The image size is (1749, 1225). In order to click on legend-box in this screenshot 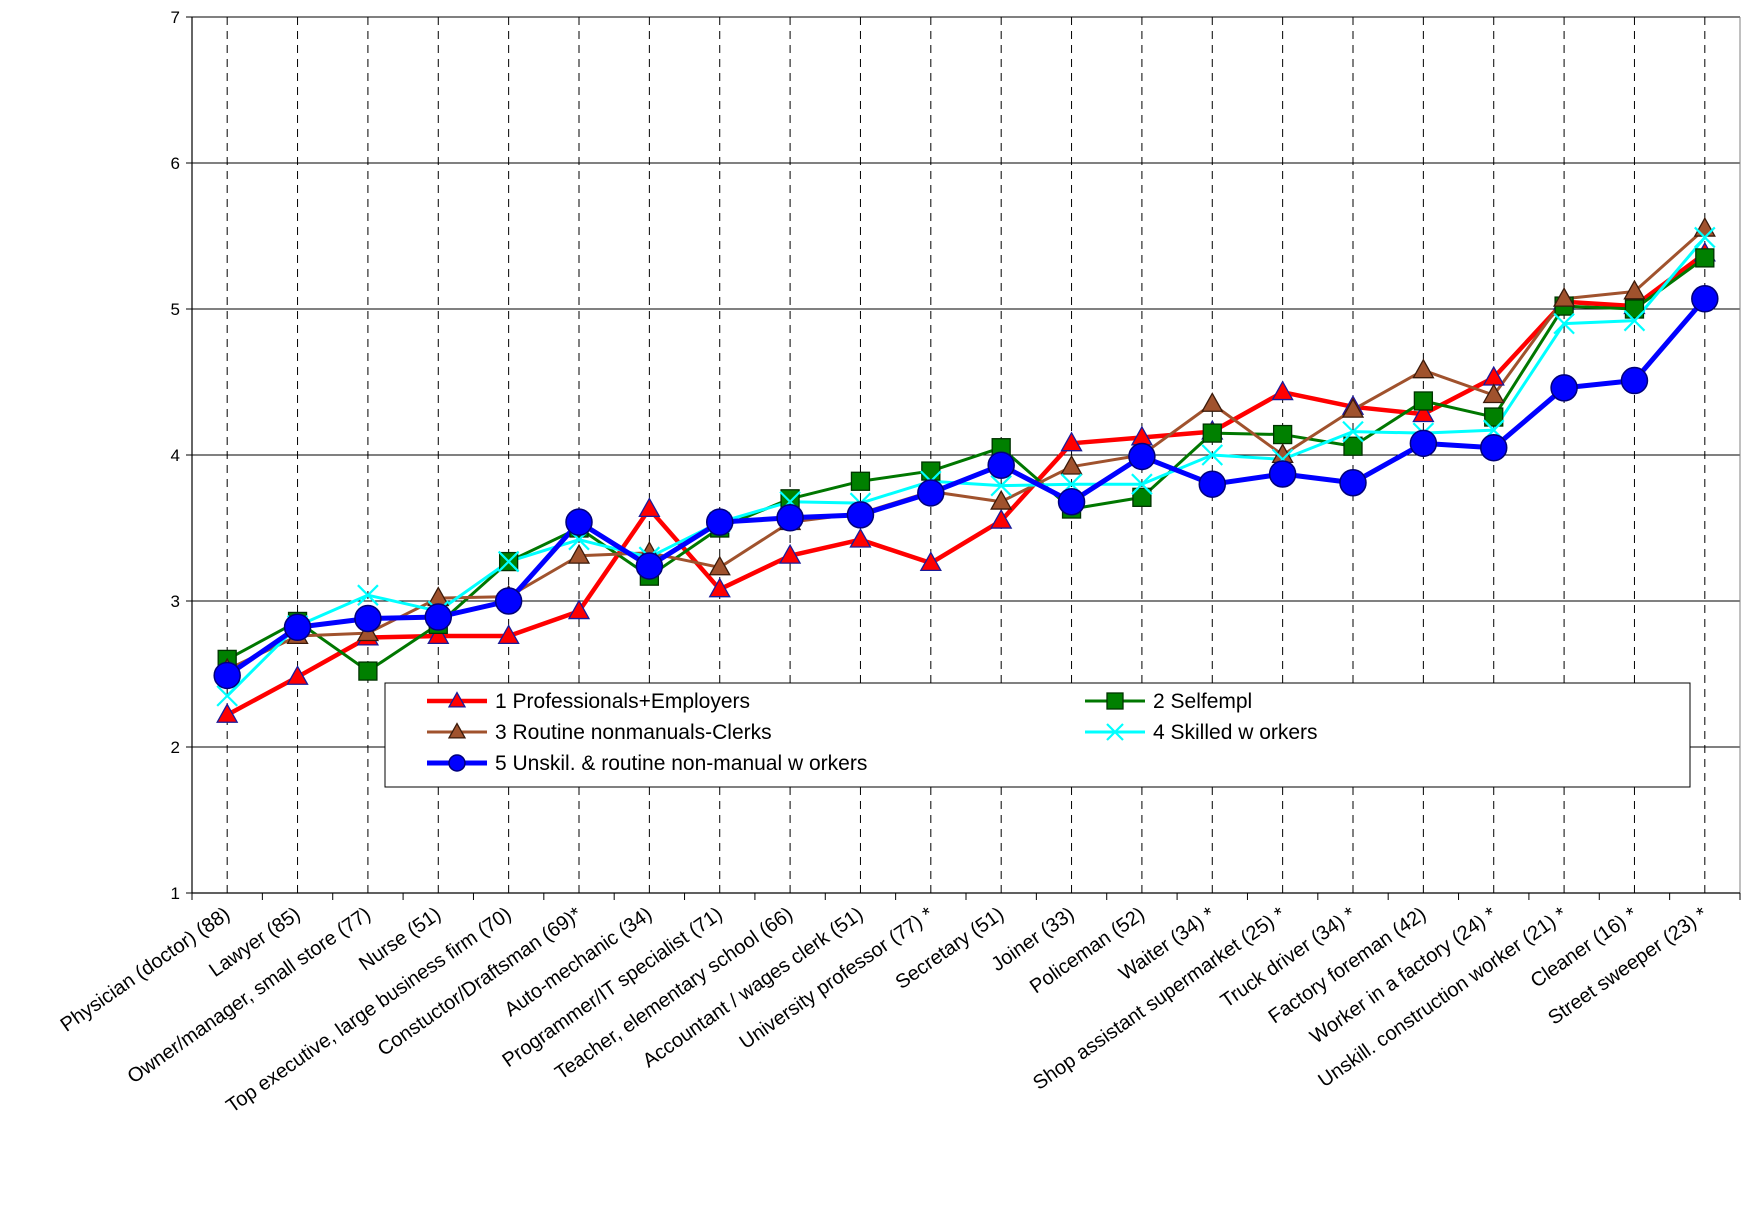, I will do `click(1037, 735)`.